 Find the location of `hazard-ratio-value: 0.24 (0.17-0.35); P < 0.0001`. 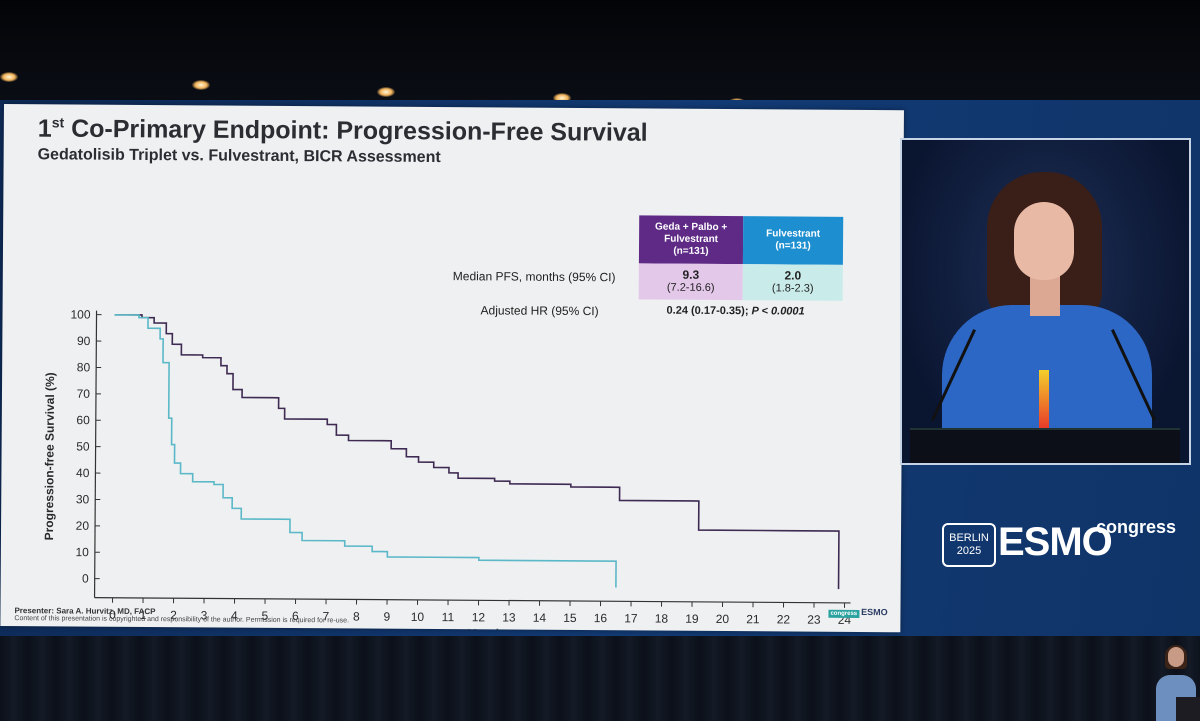

hazard-ratio-value: 0.24 (0.17-0.35); P < 0.0001 is located at coordinates (735, 311).